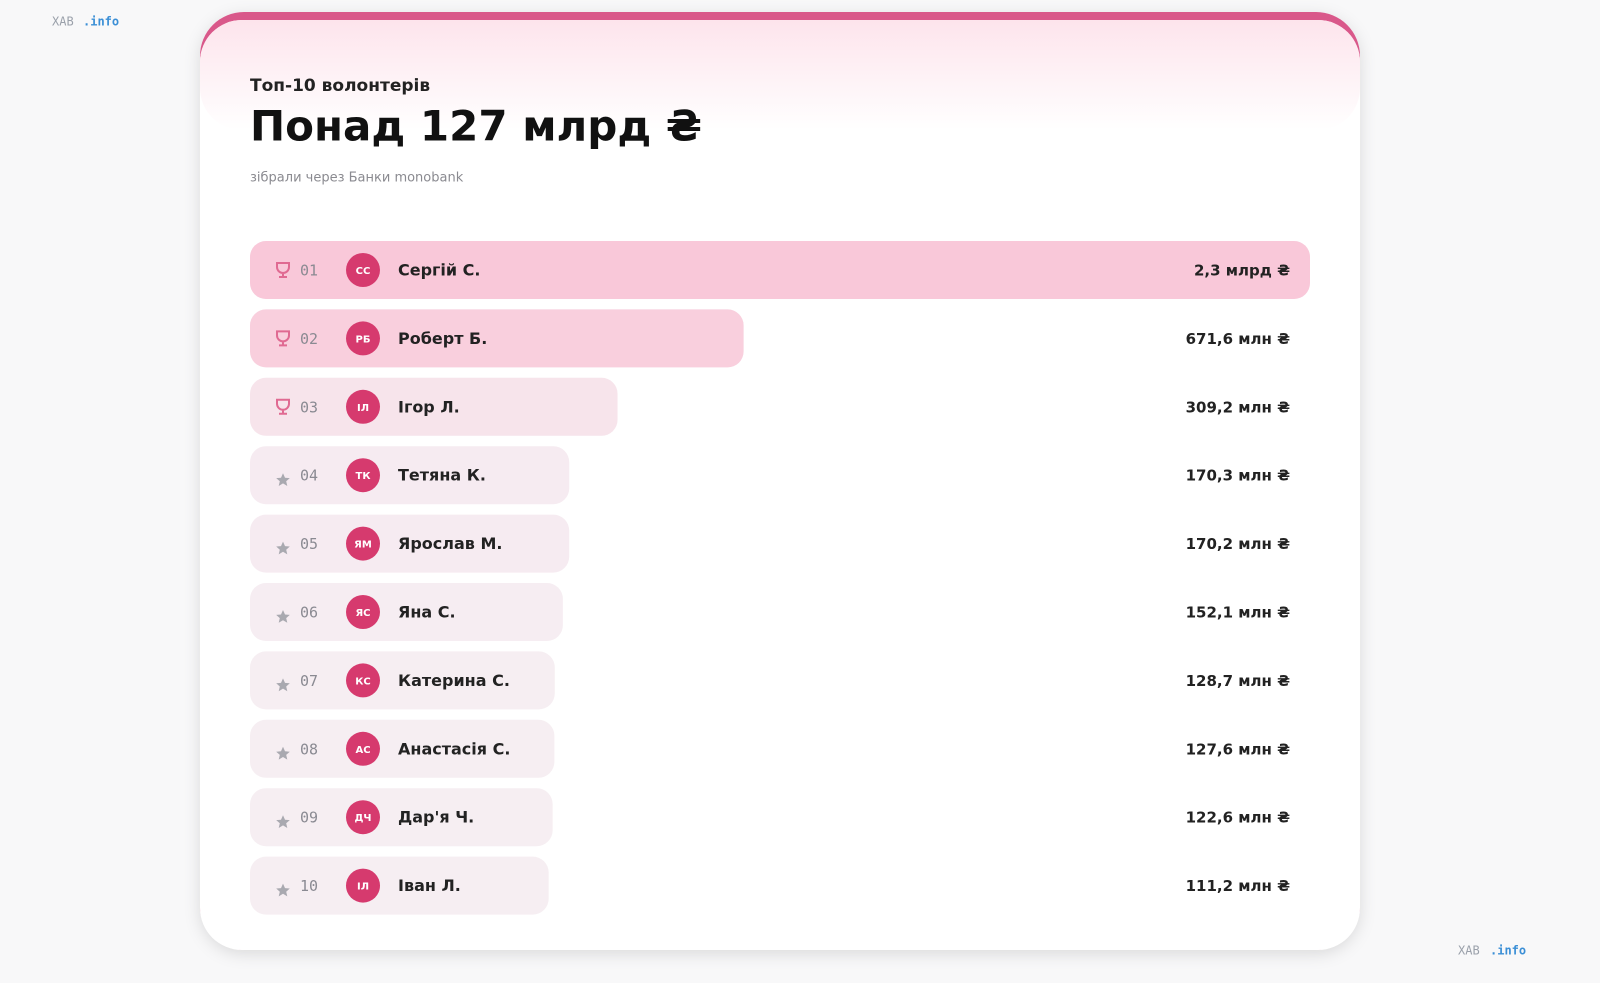  Describe the element at coordinates (357, 178) in the screenshot. I see `subtitle: зібрали через Банки monobank` at that location.